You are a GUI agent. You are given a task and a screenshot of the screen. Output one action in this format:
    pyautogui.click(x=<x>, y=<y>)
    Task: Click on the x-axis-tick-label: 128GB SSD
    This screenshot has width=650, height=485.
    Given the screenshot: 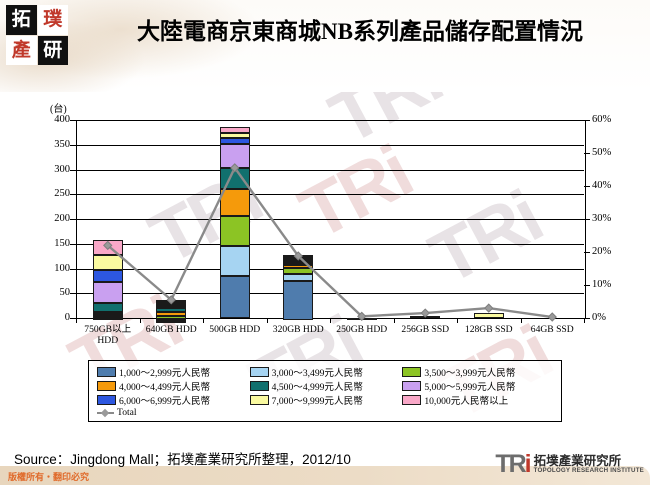 What is the action you would take?
    pyautogui.click(x=488, y=329)
    